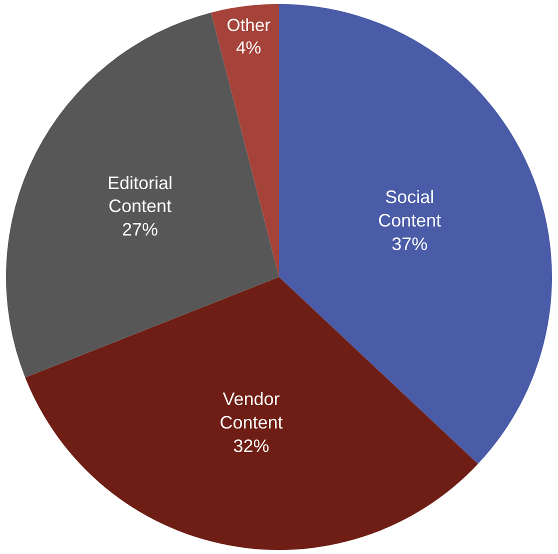  Describe the element at coordinates (245, 140) in the screenshot. I see `pie-slice` at that location.